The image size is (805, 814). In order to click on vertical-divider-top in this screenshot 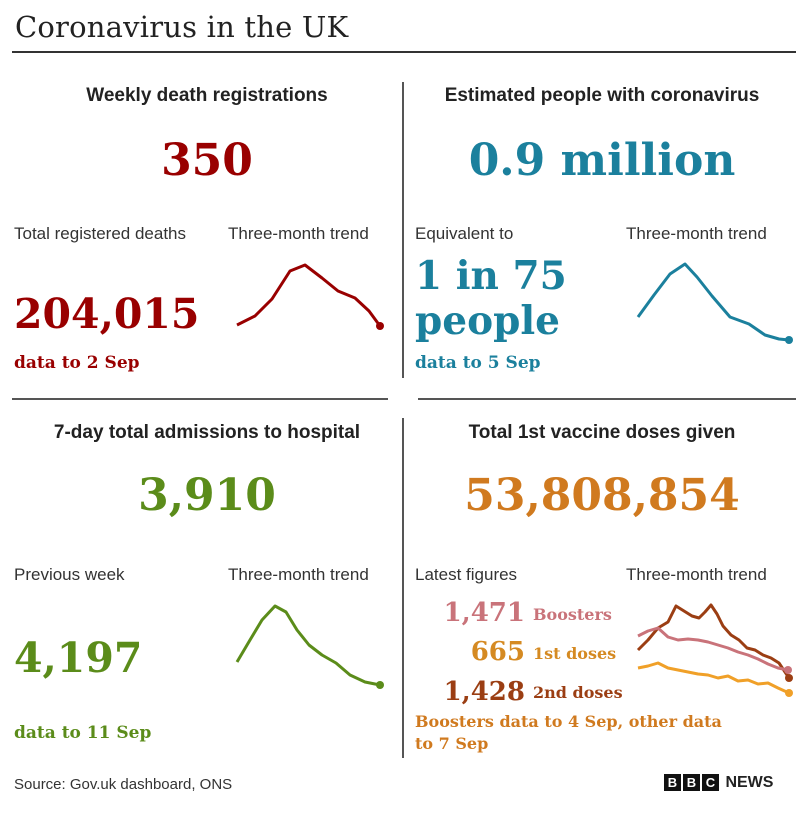, I will do `click(403, 230)`.